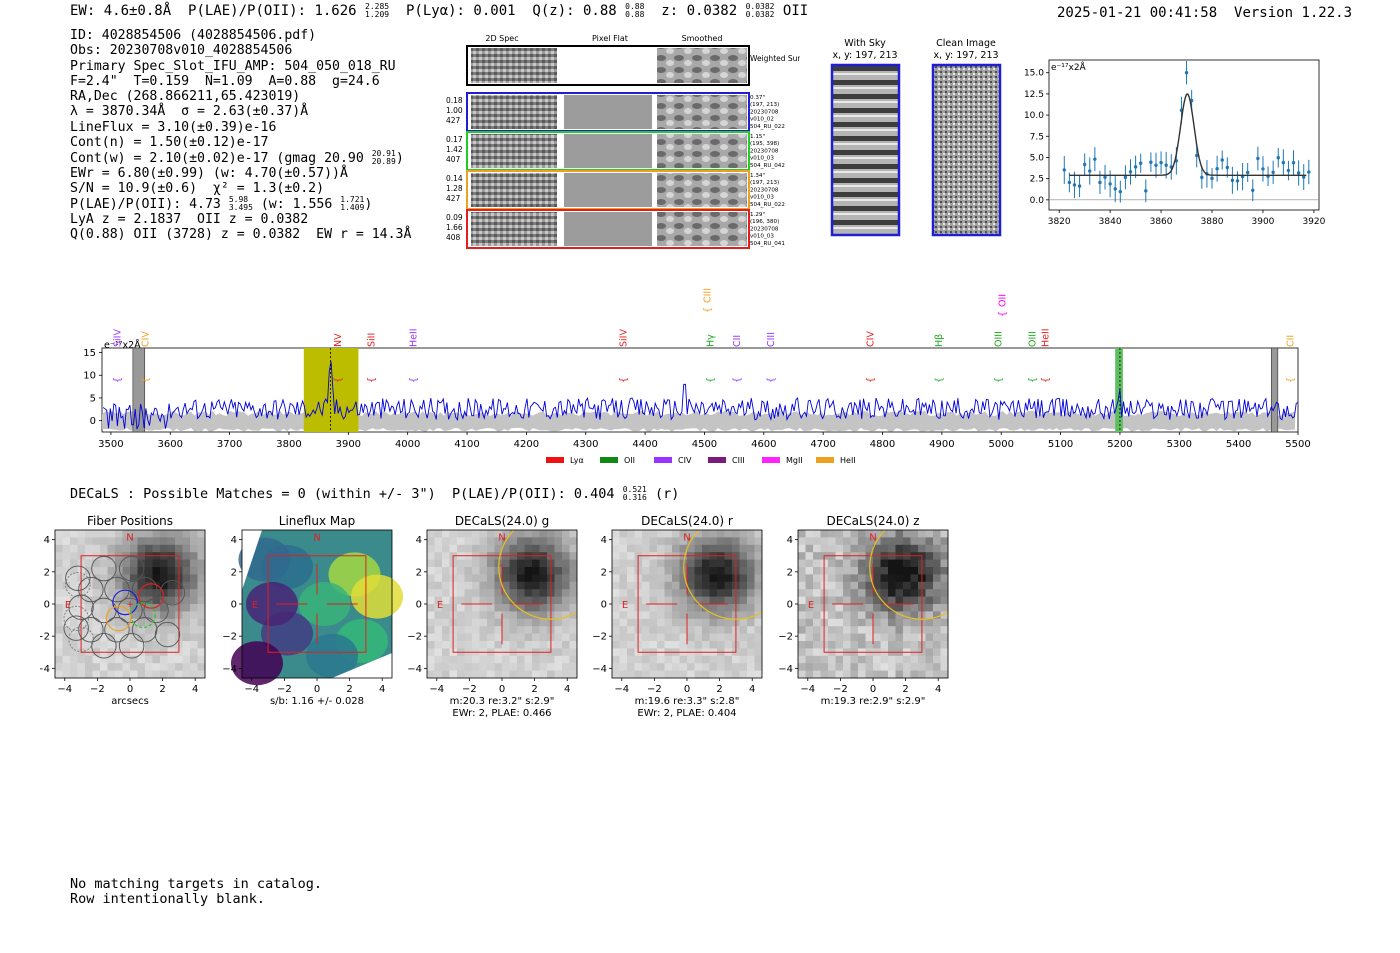 The image size is (1400, 953). Describe the element at coordinates (229, 637) in the screenshot. I see `panel-ytick-label: −2` at that location.